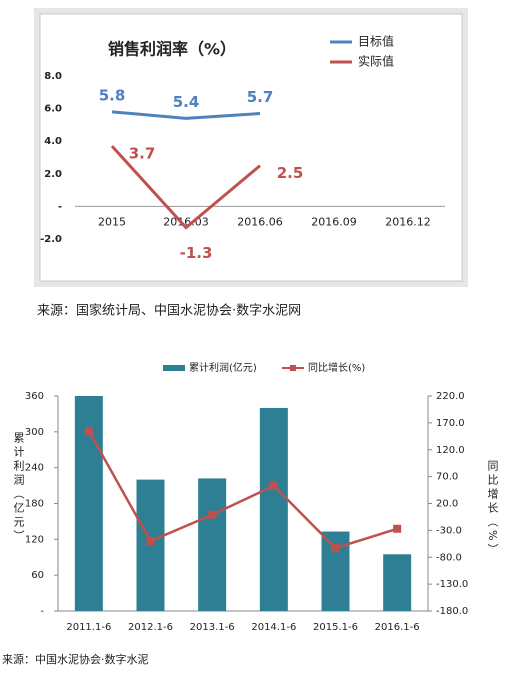 The height and width of the screenshot is (682, 512). Describe the element at coordinates (334, 221) in the screenshot. I see `x-tick-label: 2016.09` at that location.